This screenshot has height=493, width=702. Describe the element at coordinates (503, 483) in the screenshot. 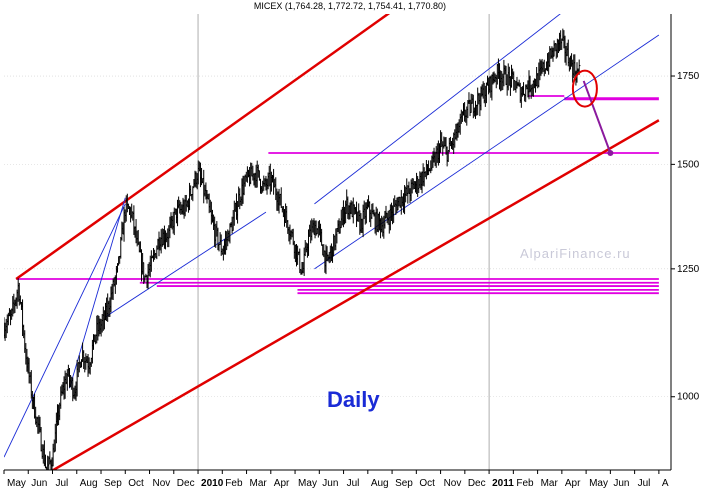

I see `x-tick-label: 2011` at that location.